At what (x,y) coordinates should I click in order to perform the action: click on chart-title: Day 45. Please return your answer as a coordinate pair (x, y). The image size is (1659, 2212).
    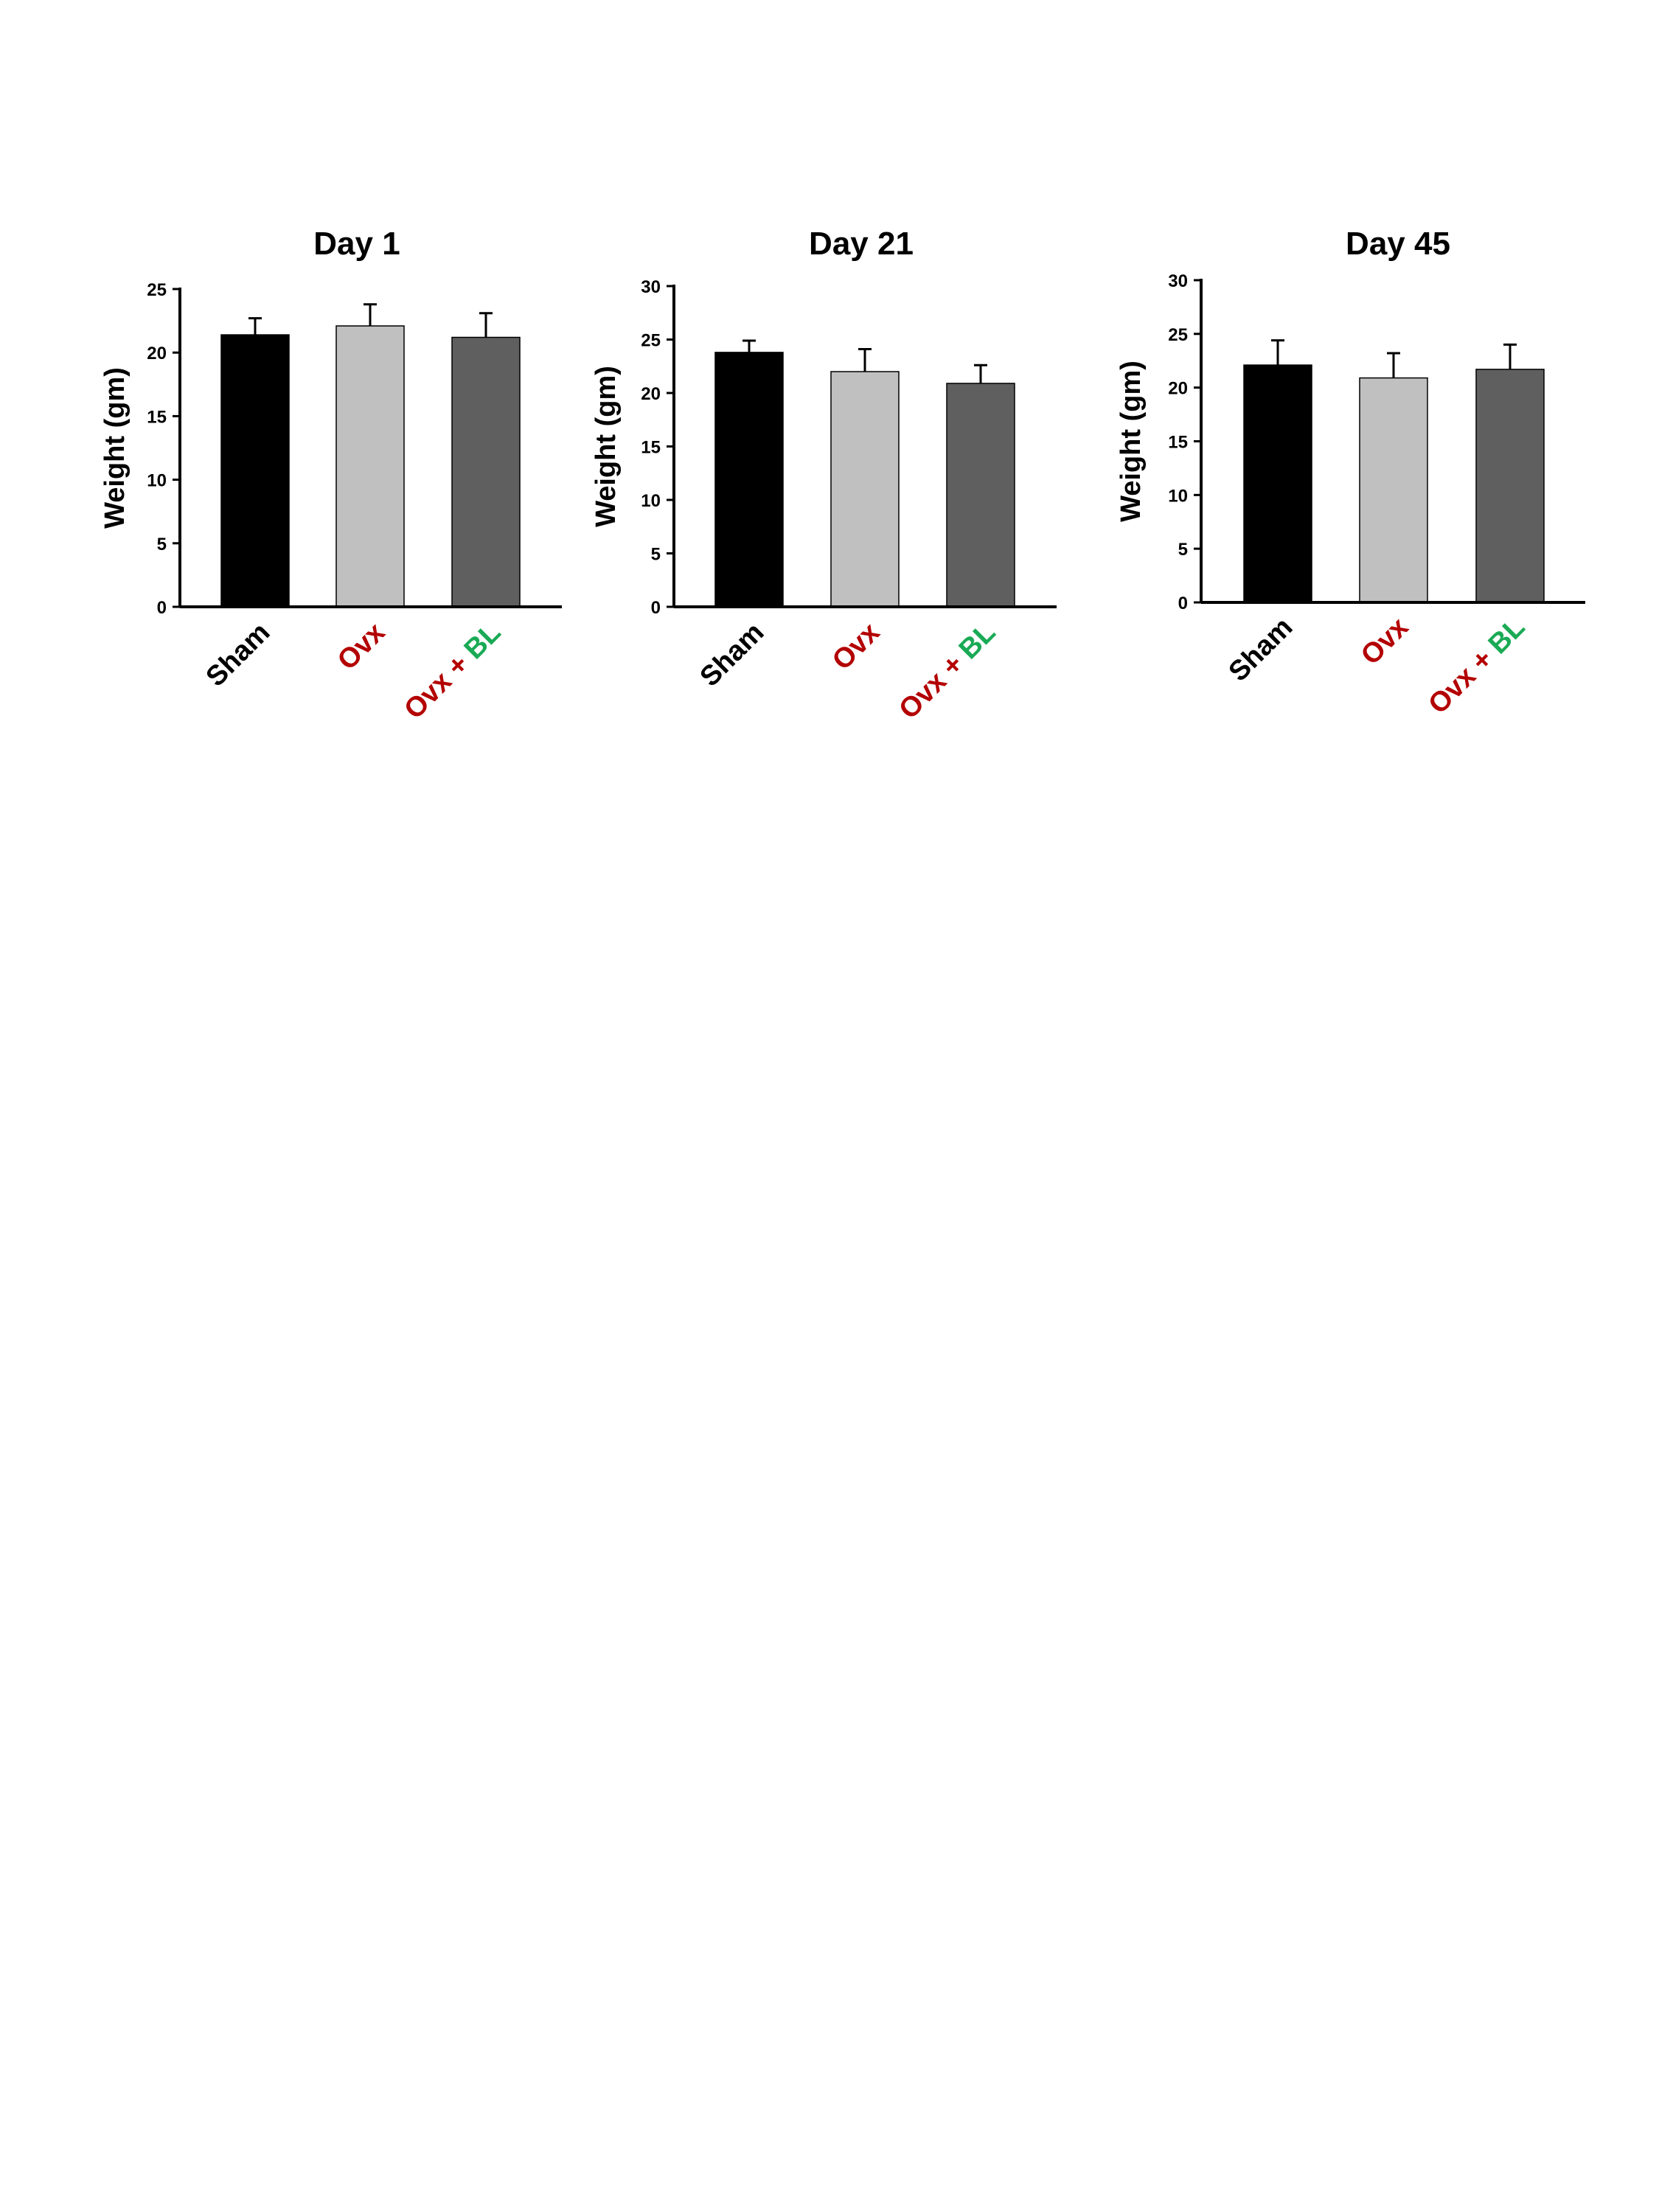
    Looking at the image, I should click on (1398, 244).